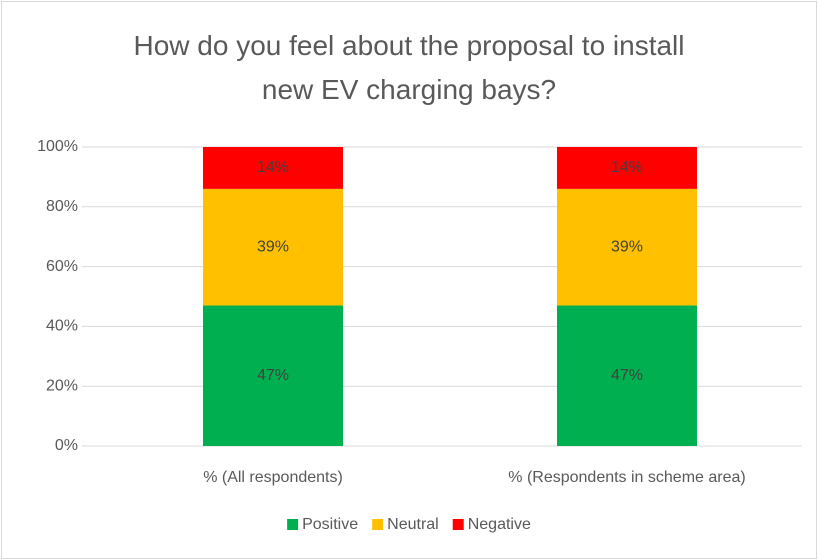  I want to click on x-tick-label: % (All respondents), so click(273, 477).